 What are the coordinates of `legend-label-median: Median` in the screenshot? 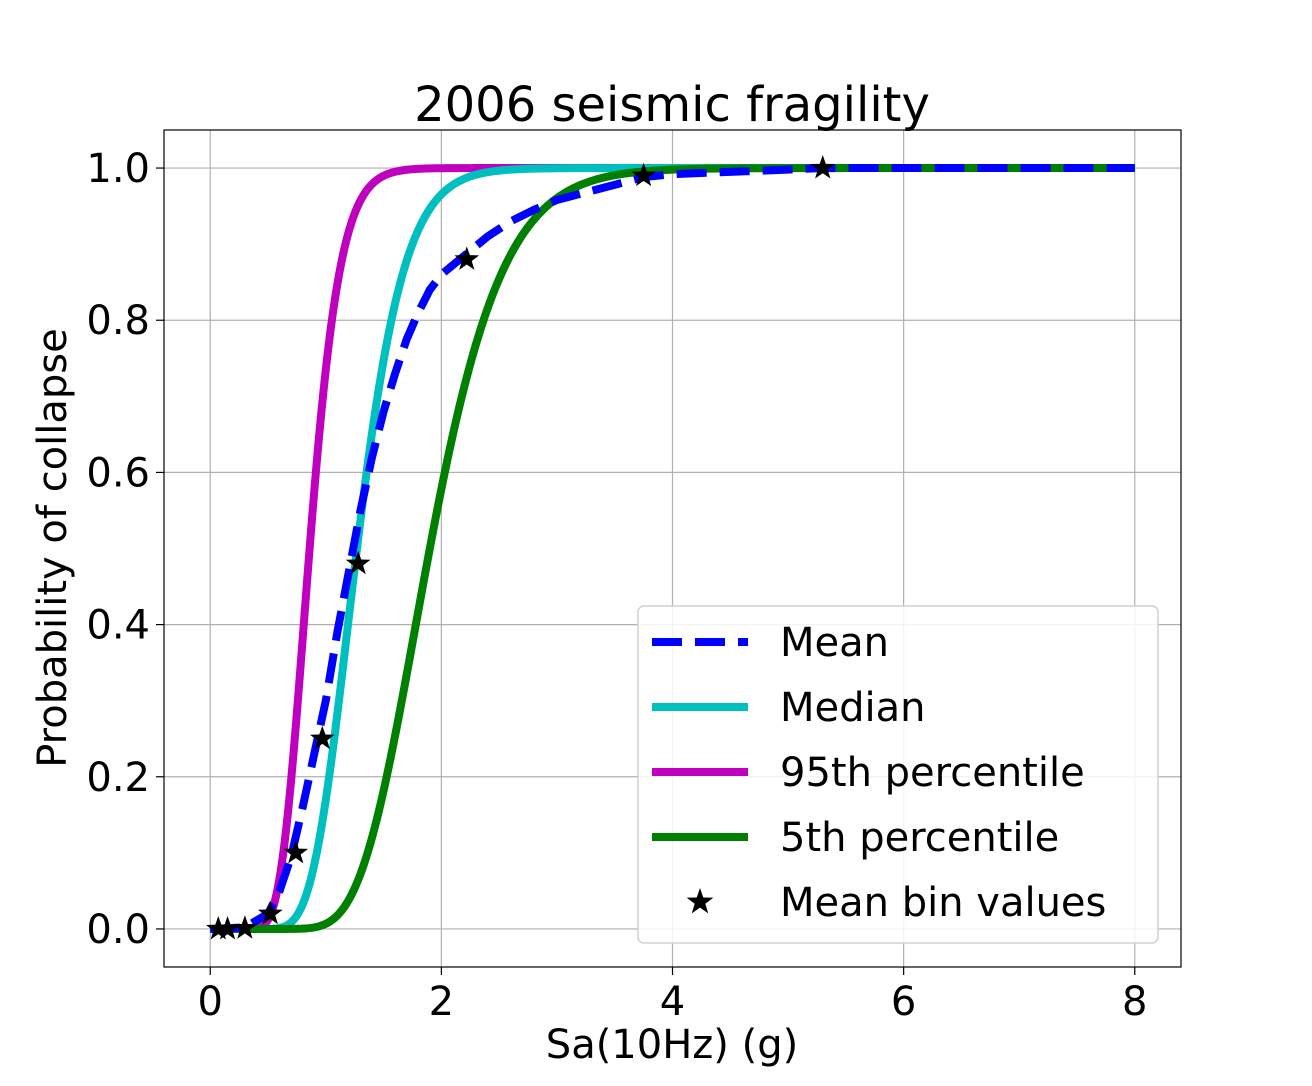 It's located at (853, 708).